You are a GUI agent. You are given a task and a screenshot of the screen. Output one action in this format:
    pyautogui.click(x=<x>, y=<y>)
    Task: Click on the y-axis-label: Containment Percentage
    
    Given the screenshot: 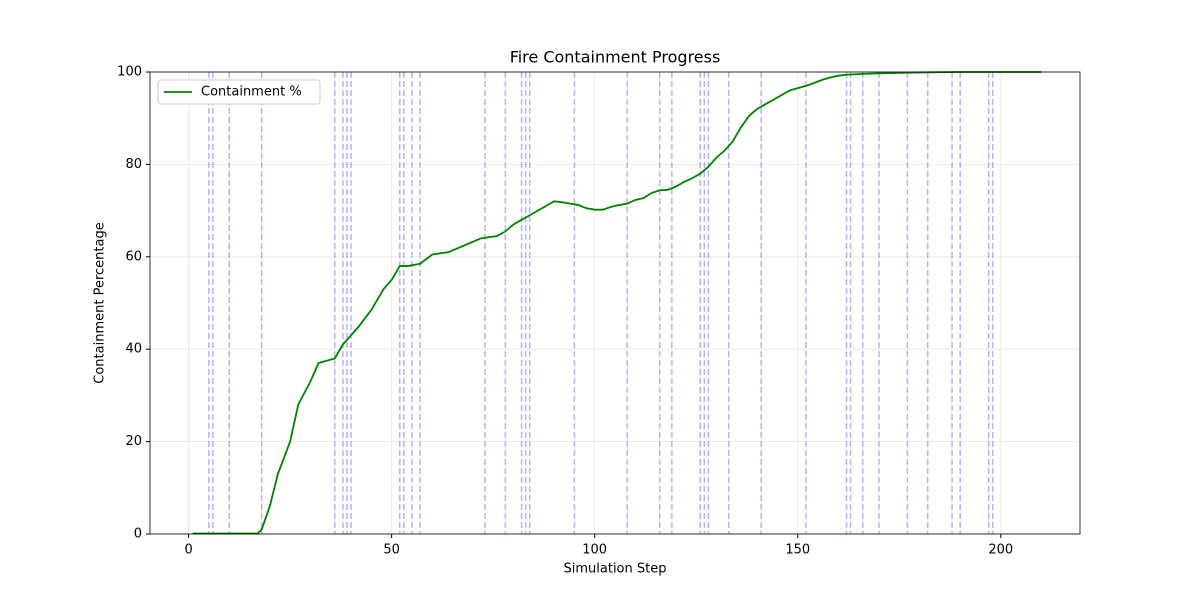 What is the action you would take?
    pyautogui.click(x=100, y=302)
    